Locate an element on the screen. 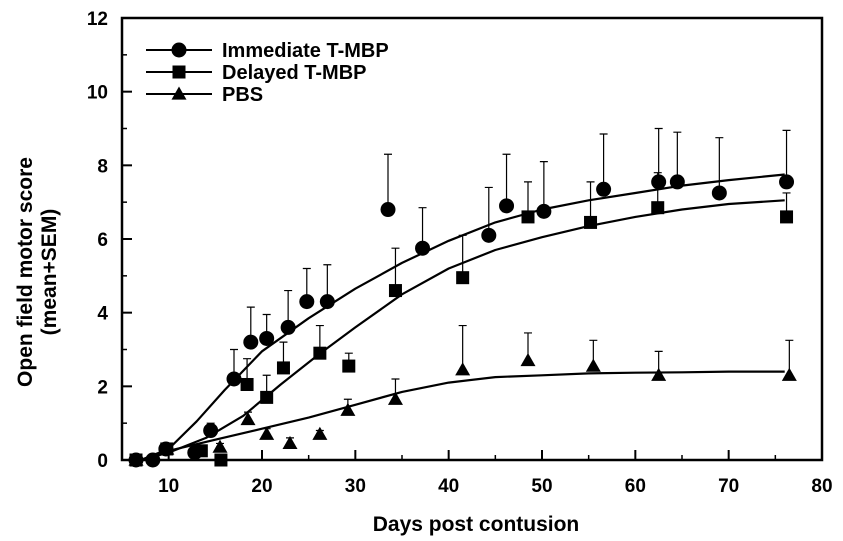  y-tick-label: 0 is located at coordinates (102, 461).